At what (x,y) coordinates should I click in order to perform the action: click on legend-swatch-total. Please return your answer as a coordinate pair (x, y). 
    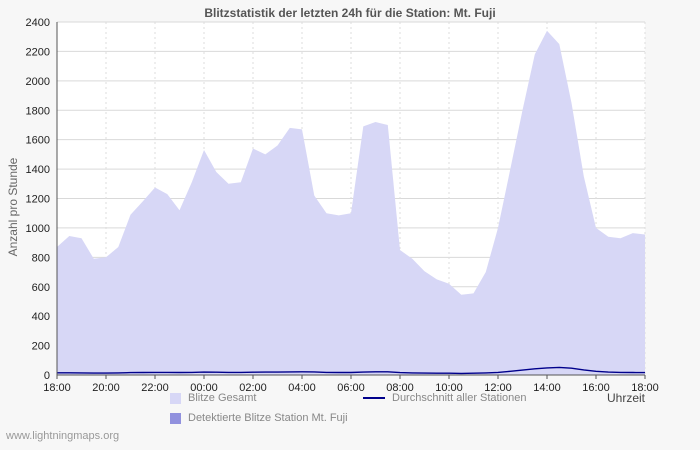
    Looking at the image, I should click on (175, 398).